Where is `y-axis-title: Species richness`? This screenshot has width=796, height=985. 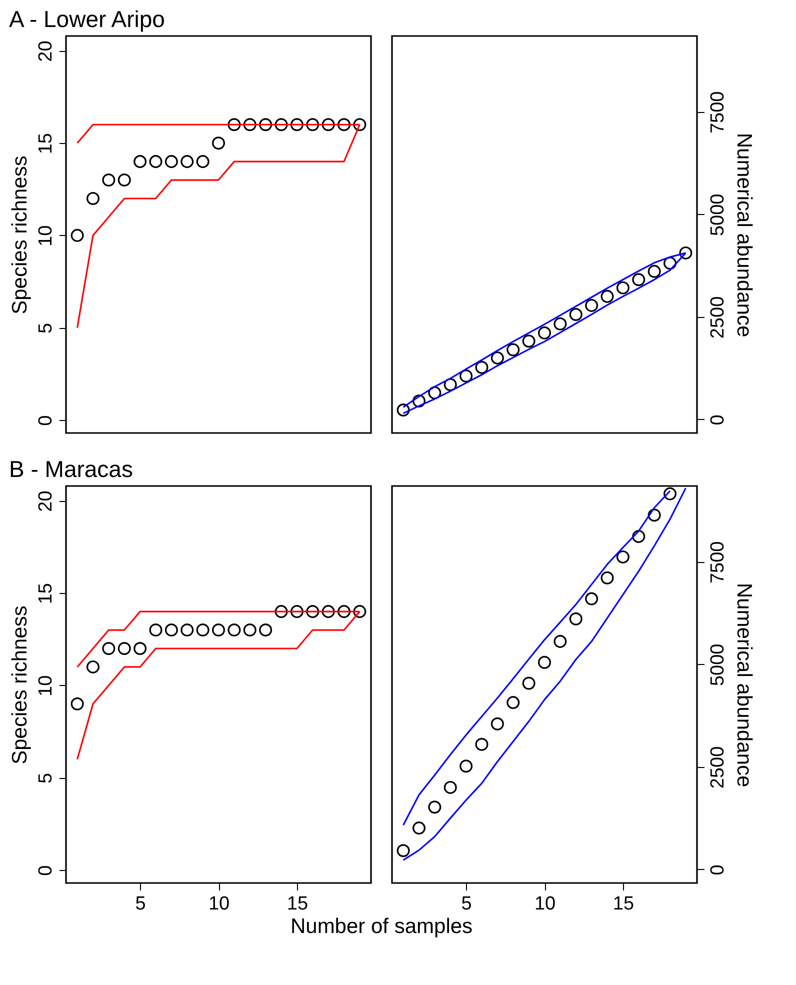
y-axis-title: Species richness is located at coordinates (20, 235).